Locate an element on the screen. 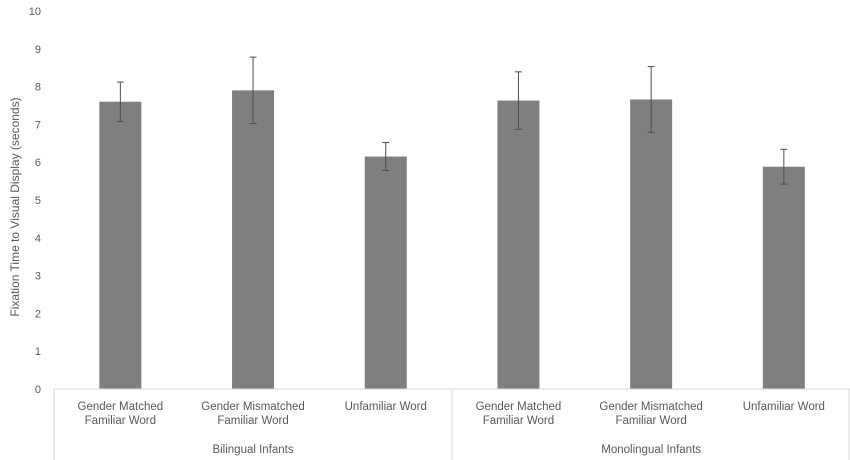 This screenshot has height=460, width=850. y-tick-label: 9 is located at coordinates (38, 50).